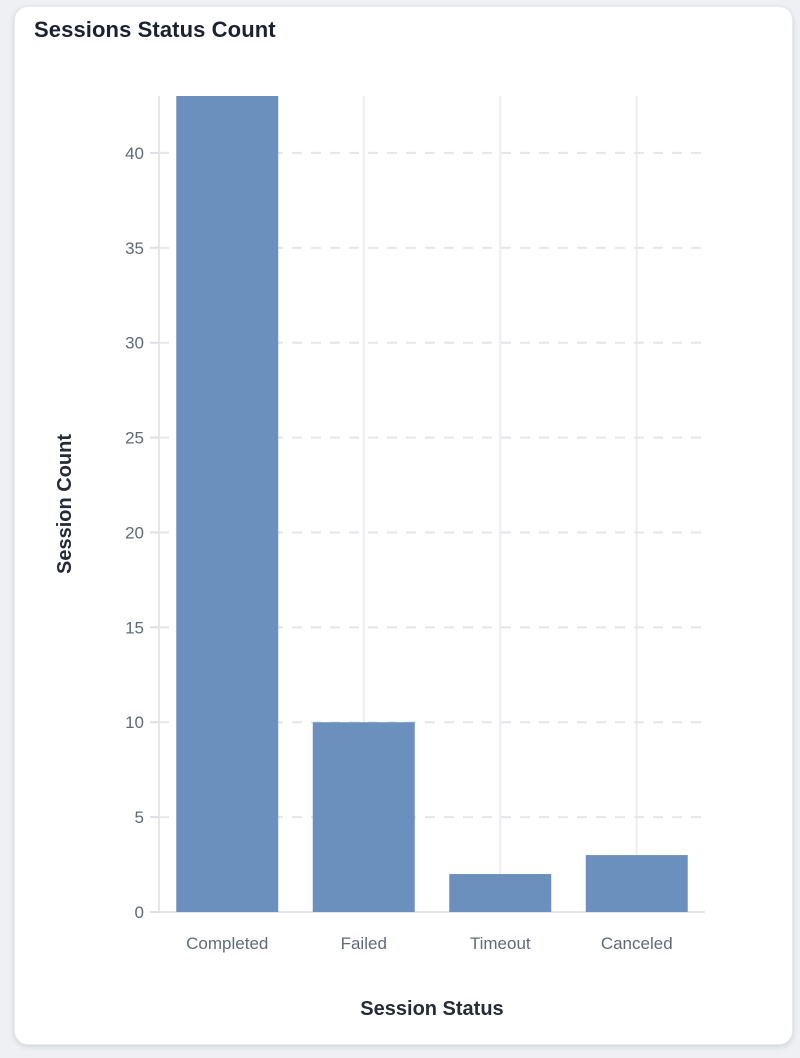 This screenshot has height=1058, width=800. What do you see at coordinates (134, 627) in the screenshot?
I see `y-tick-label: 15` at bounding box center [134, 627].